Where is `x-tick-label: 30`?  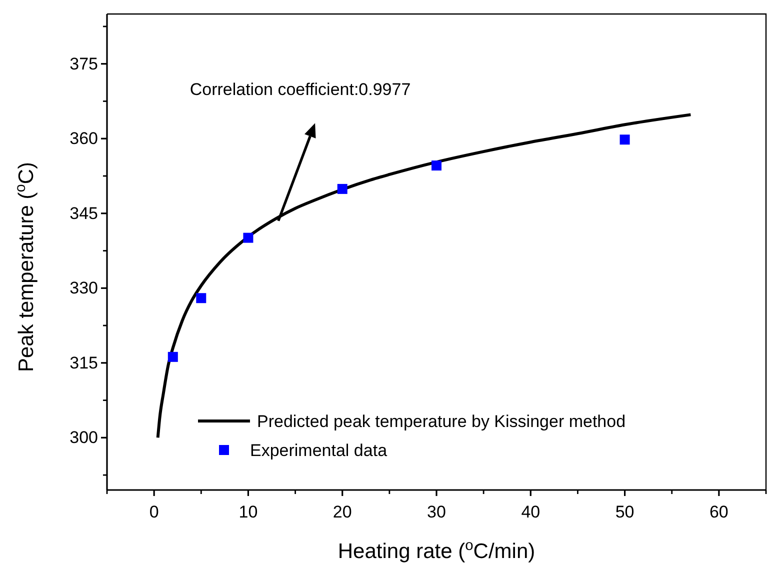
x-tick-label: 30 is located at coordinates (436, 512).